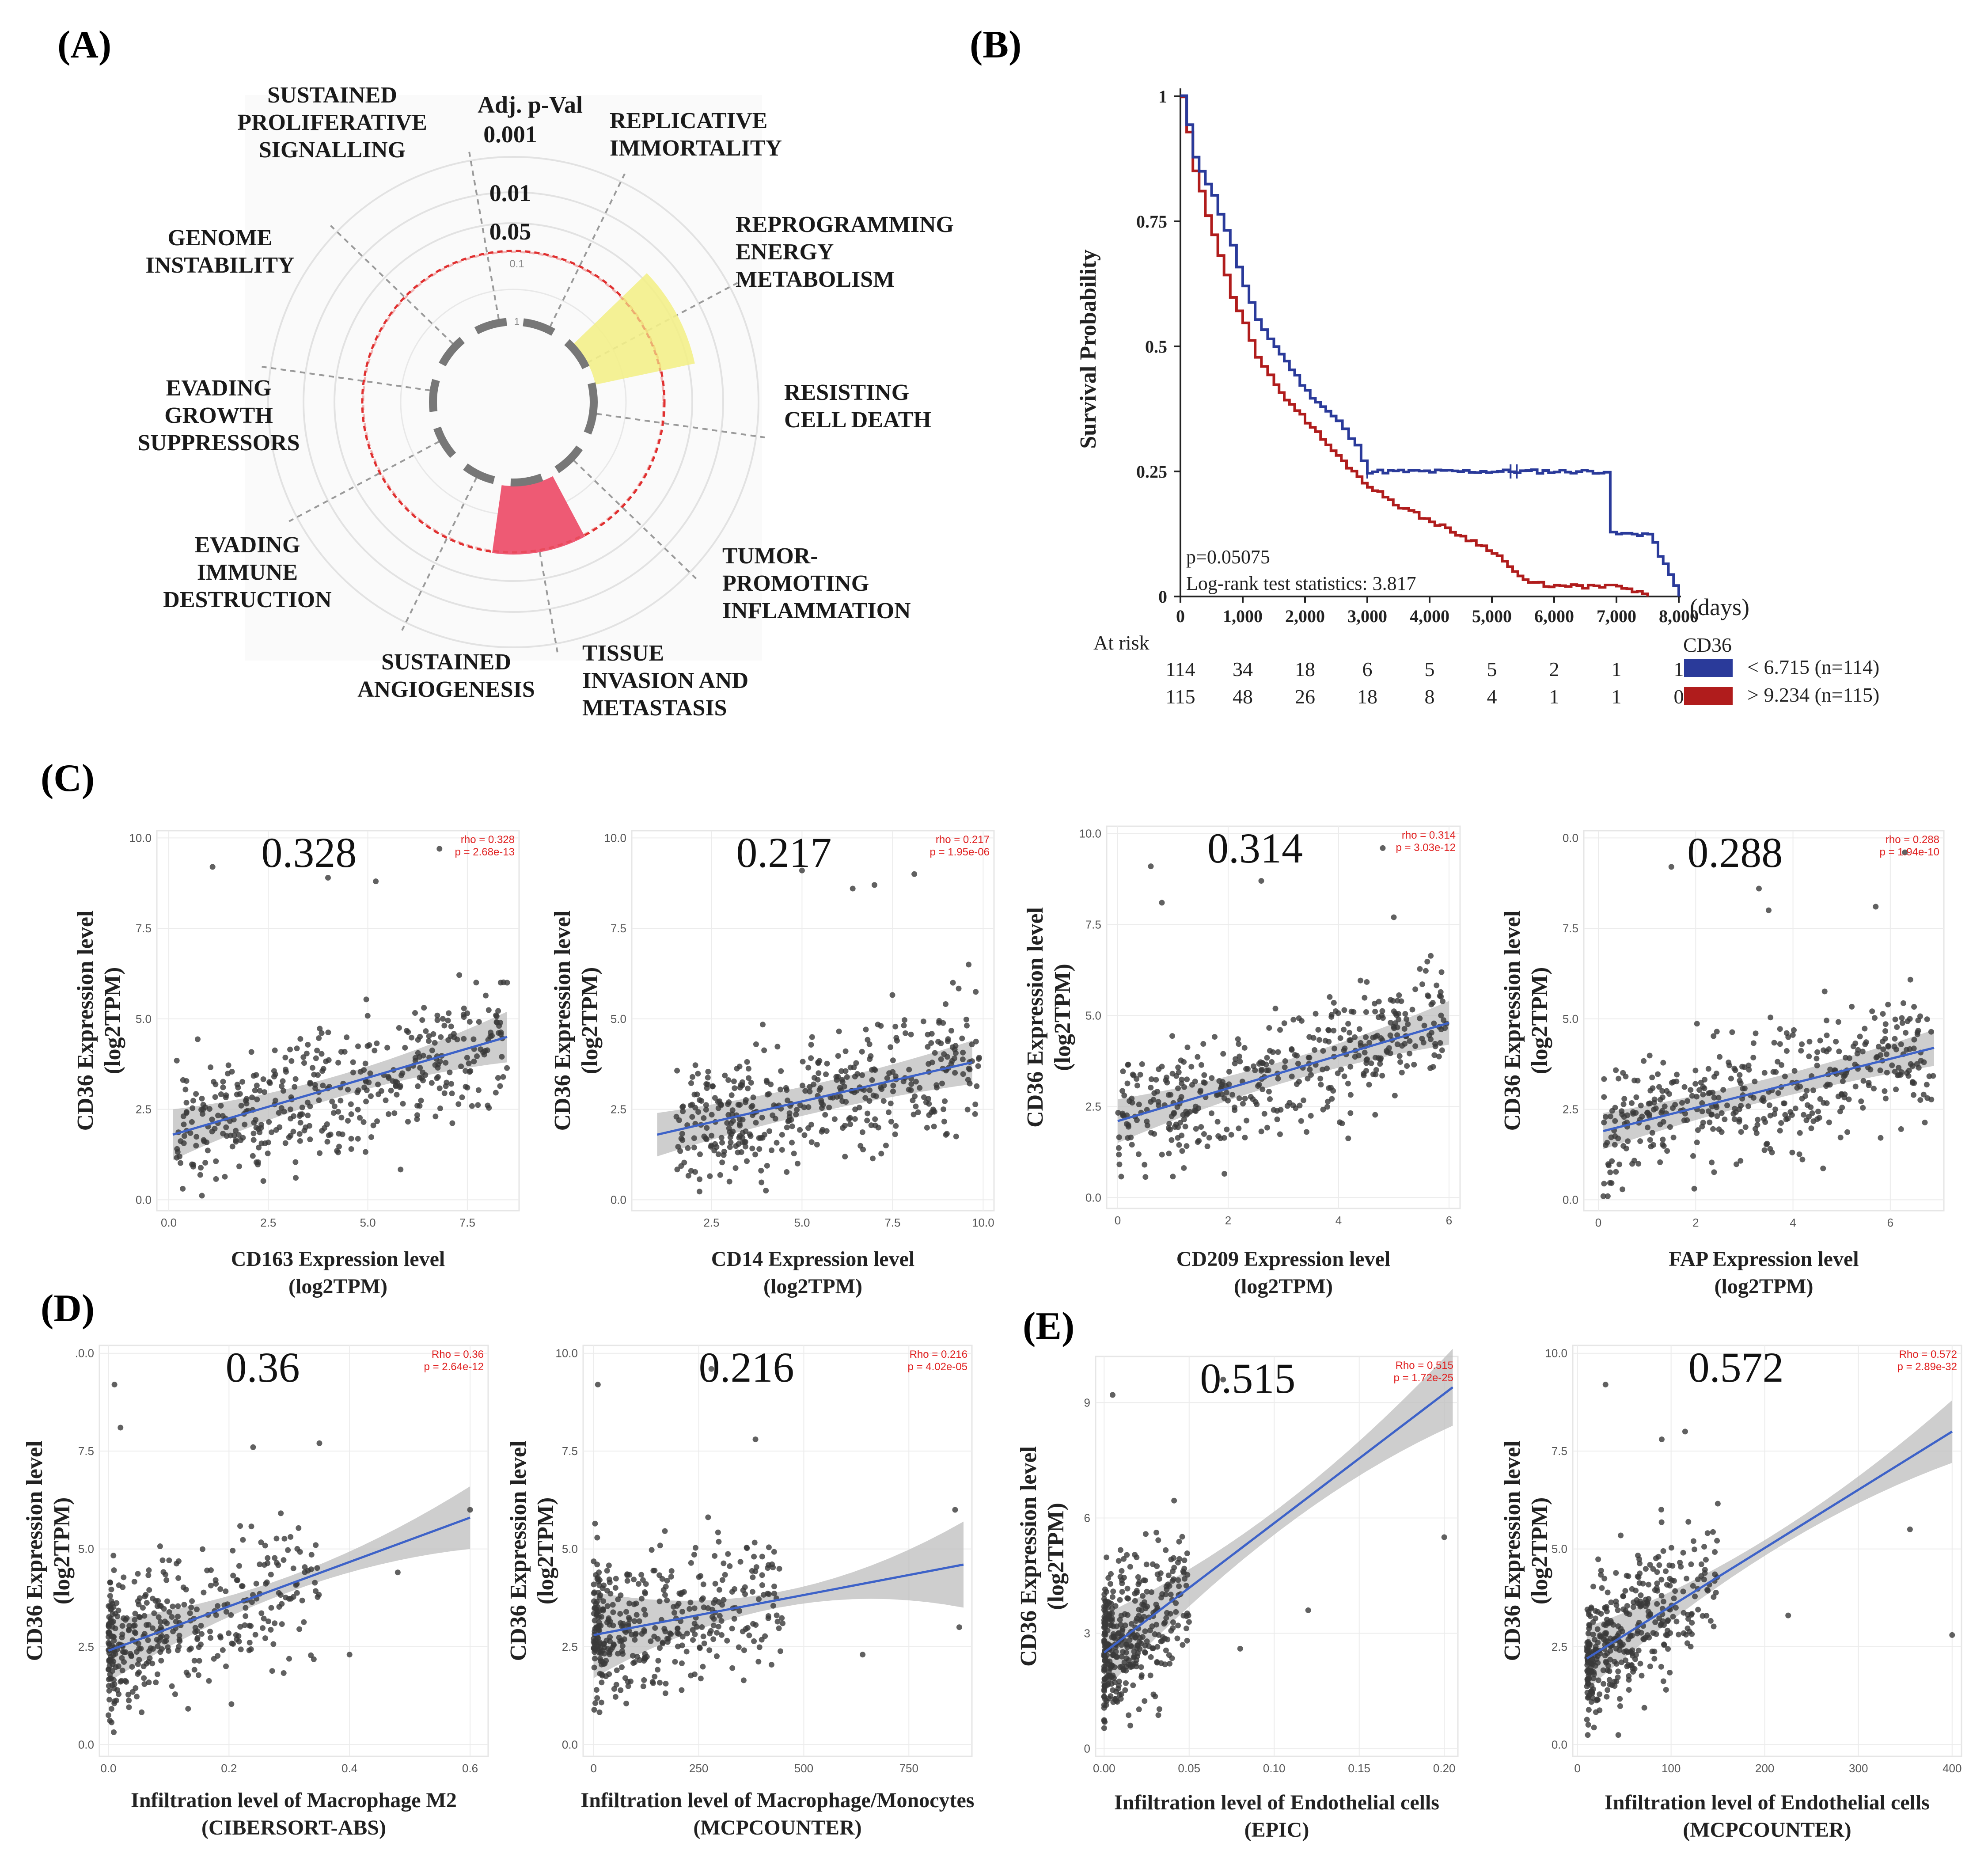  Describe the element at coordinates (1151, 472) in the screenshot. I see `km-y-tick-label: 0.25` at that location.